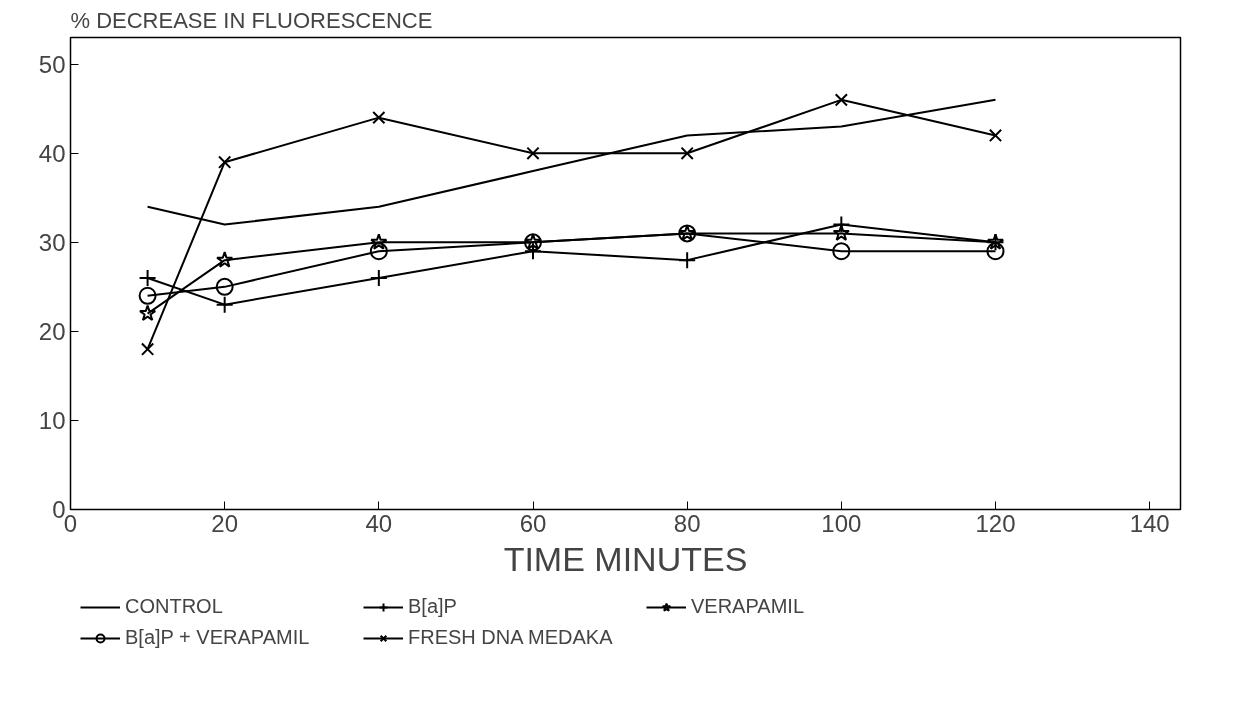 Image resolution: width=1242 pixels, height=710 pixels. Describe the element at coordinates (995, 523) in the screenshot. I see `x-tick-label: 120` at that location.